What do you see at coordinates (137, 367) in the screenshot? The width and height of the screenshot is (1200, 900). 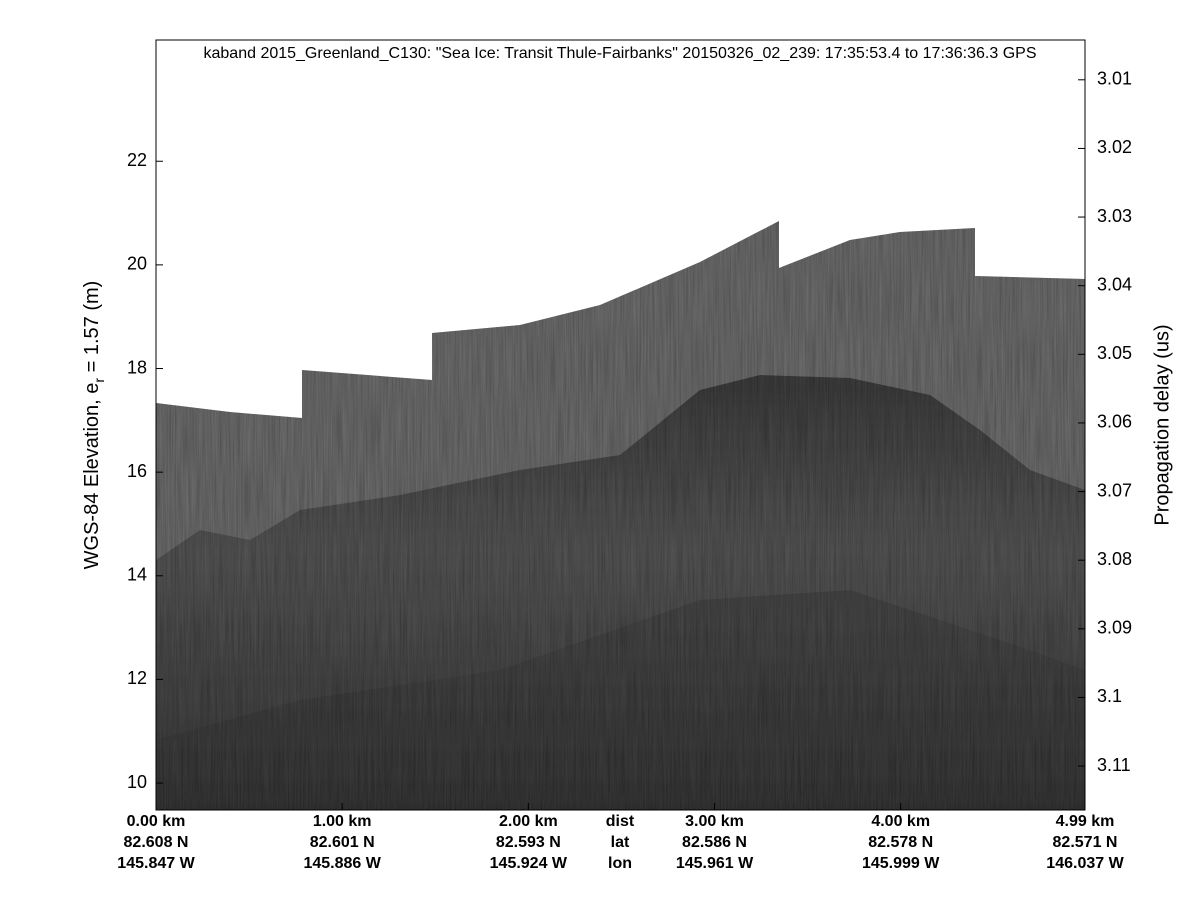 I see `y-tick-label: 18` at bounding box center [137, 367].